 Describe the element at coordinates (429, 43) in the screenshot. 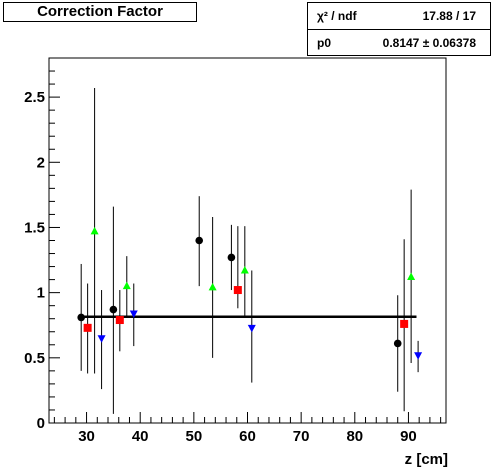

I see `p0-value: 0.8147 ± 0.06378` at that location.